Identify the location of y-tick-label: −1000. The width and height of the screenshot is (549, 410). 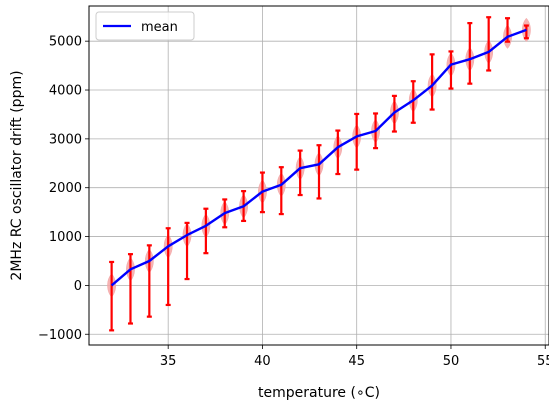
(60, 335).